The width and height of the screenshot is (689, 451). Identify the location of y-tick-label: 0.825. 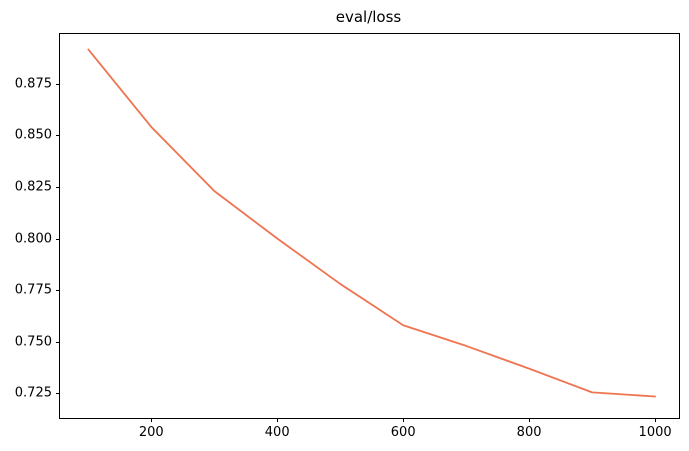
(33, 187).